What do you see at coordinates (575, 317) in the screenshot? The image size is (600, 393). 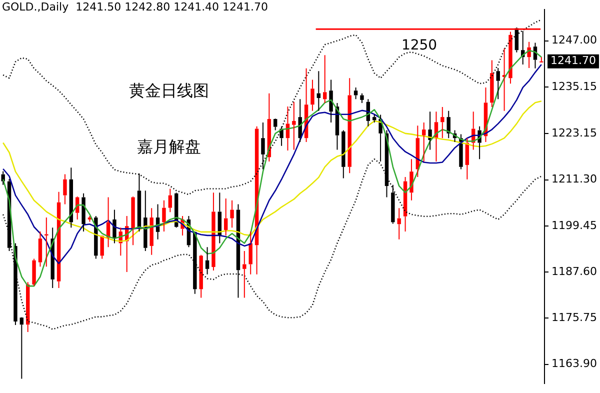 I see `y-tick-label: 1175.75` at bounding box center [575, 317].